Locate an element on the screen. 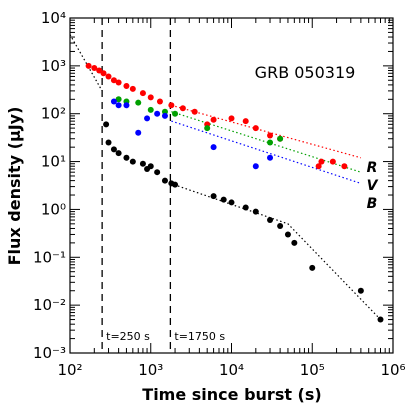  legend-label: R is located at coordinates (372, 168).